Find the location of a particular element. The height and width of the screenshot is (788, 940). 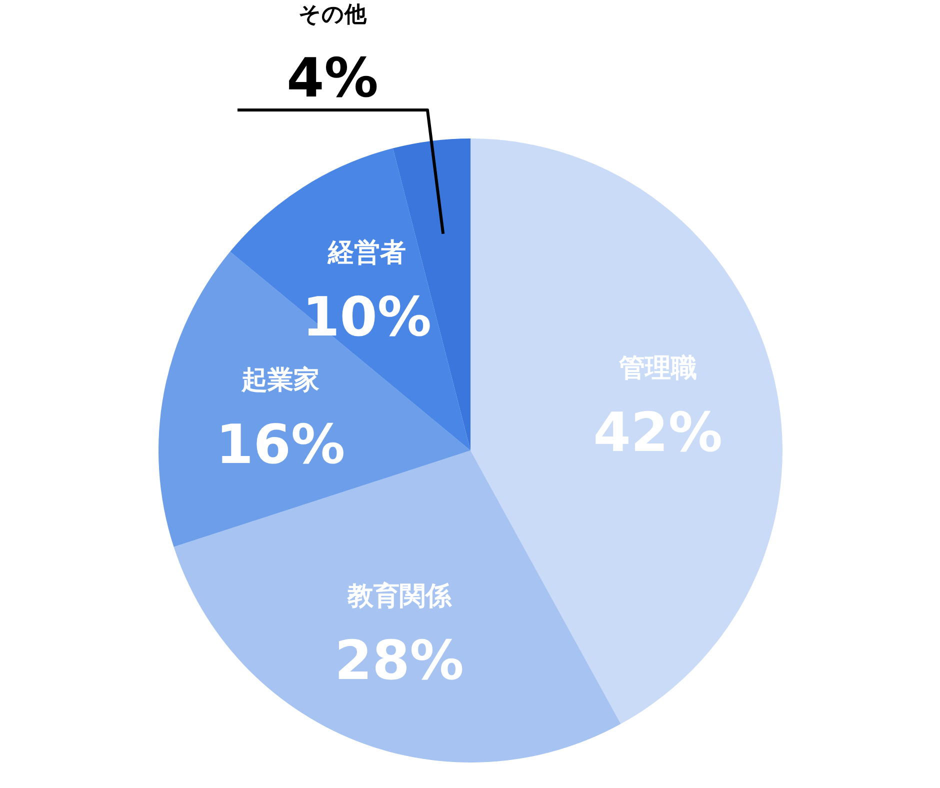

data-label: 28% is located at coordinates (399, 660).